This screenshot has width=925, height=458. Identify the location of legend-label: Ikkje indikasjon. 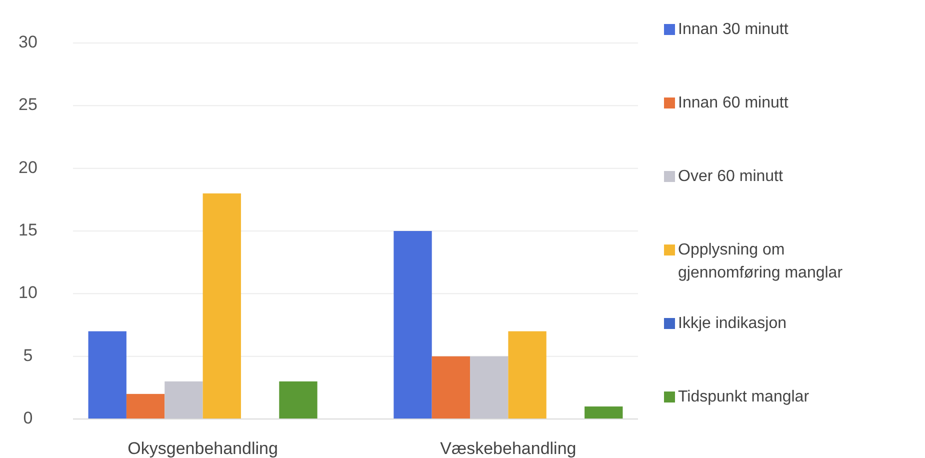
(732, 323).